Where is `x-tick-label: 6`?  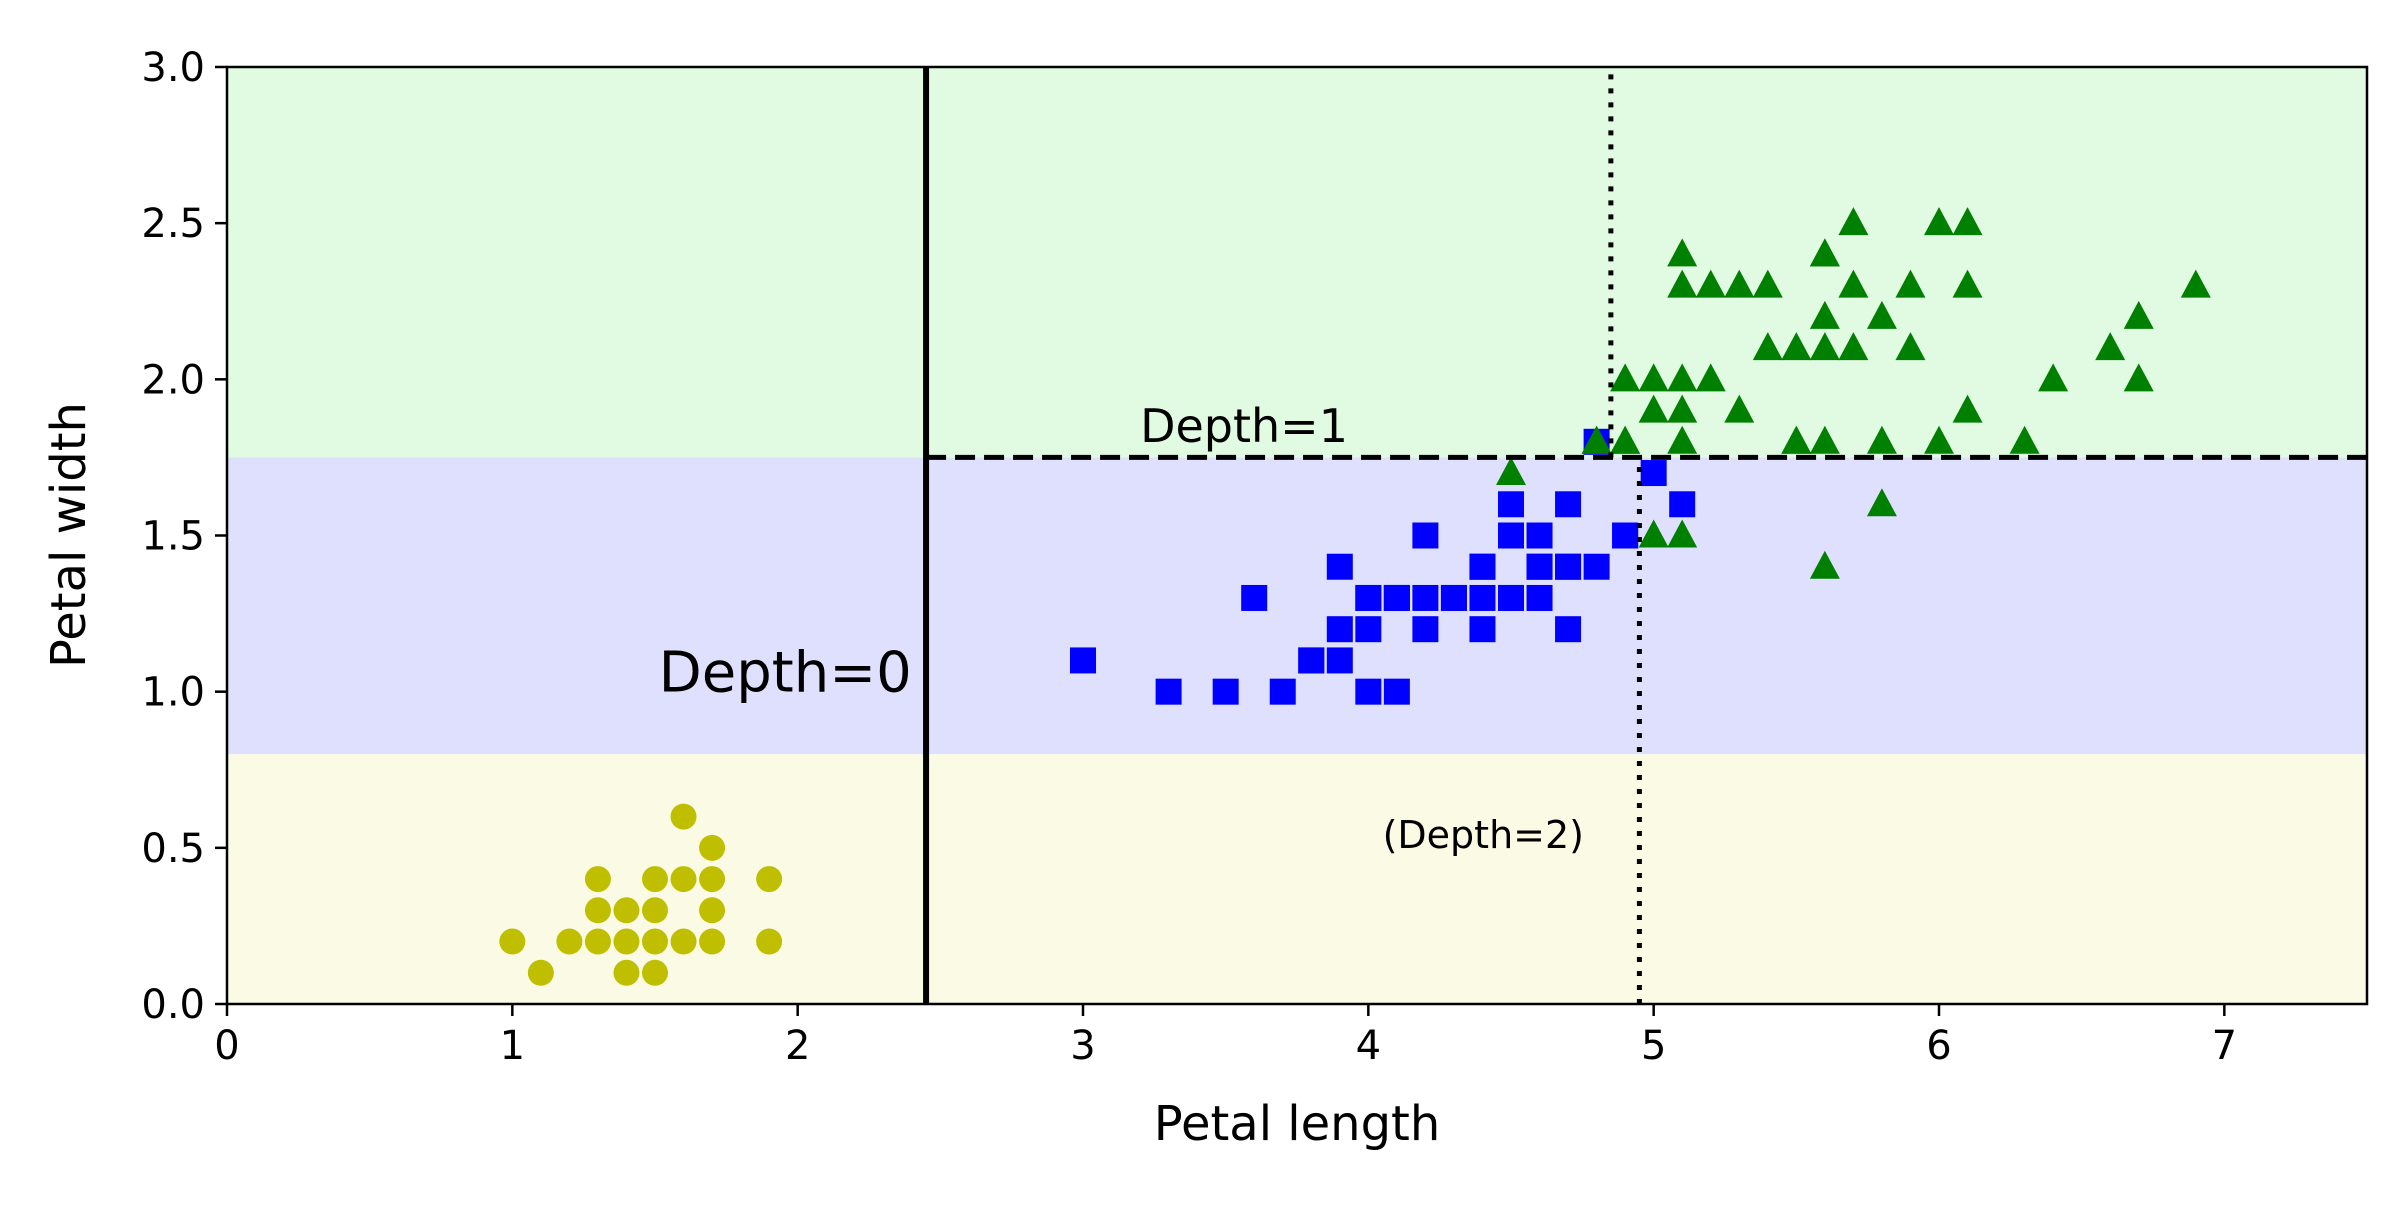 x-tick-label: 6 is located at coordinates (1938, 1046).